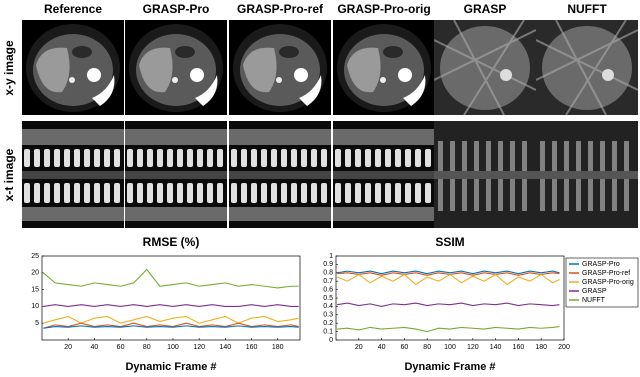 This screenshot has height=377, width=640. I want to click on column-label: GRASP, so click(485, 9).